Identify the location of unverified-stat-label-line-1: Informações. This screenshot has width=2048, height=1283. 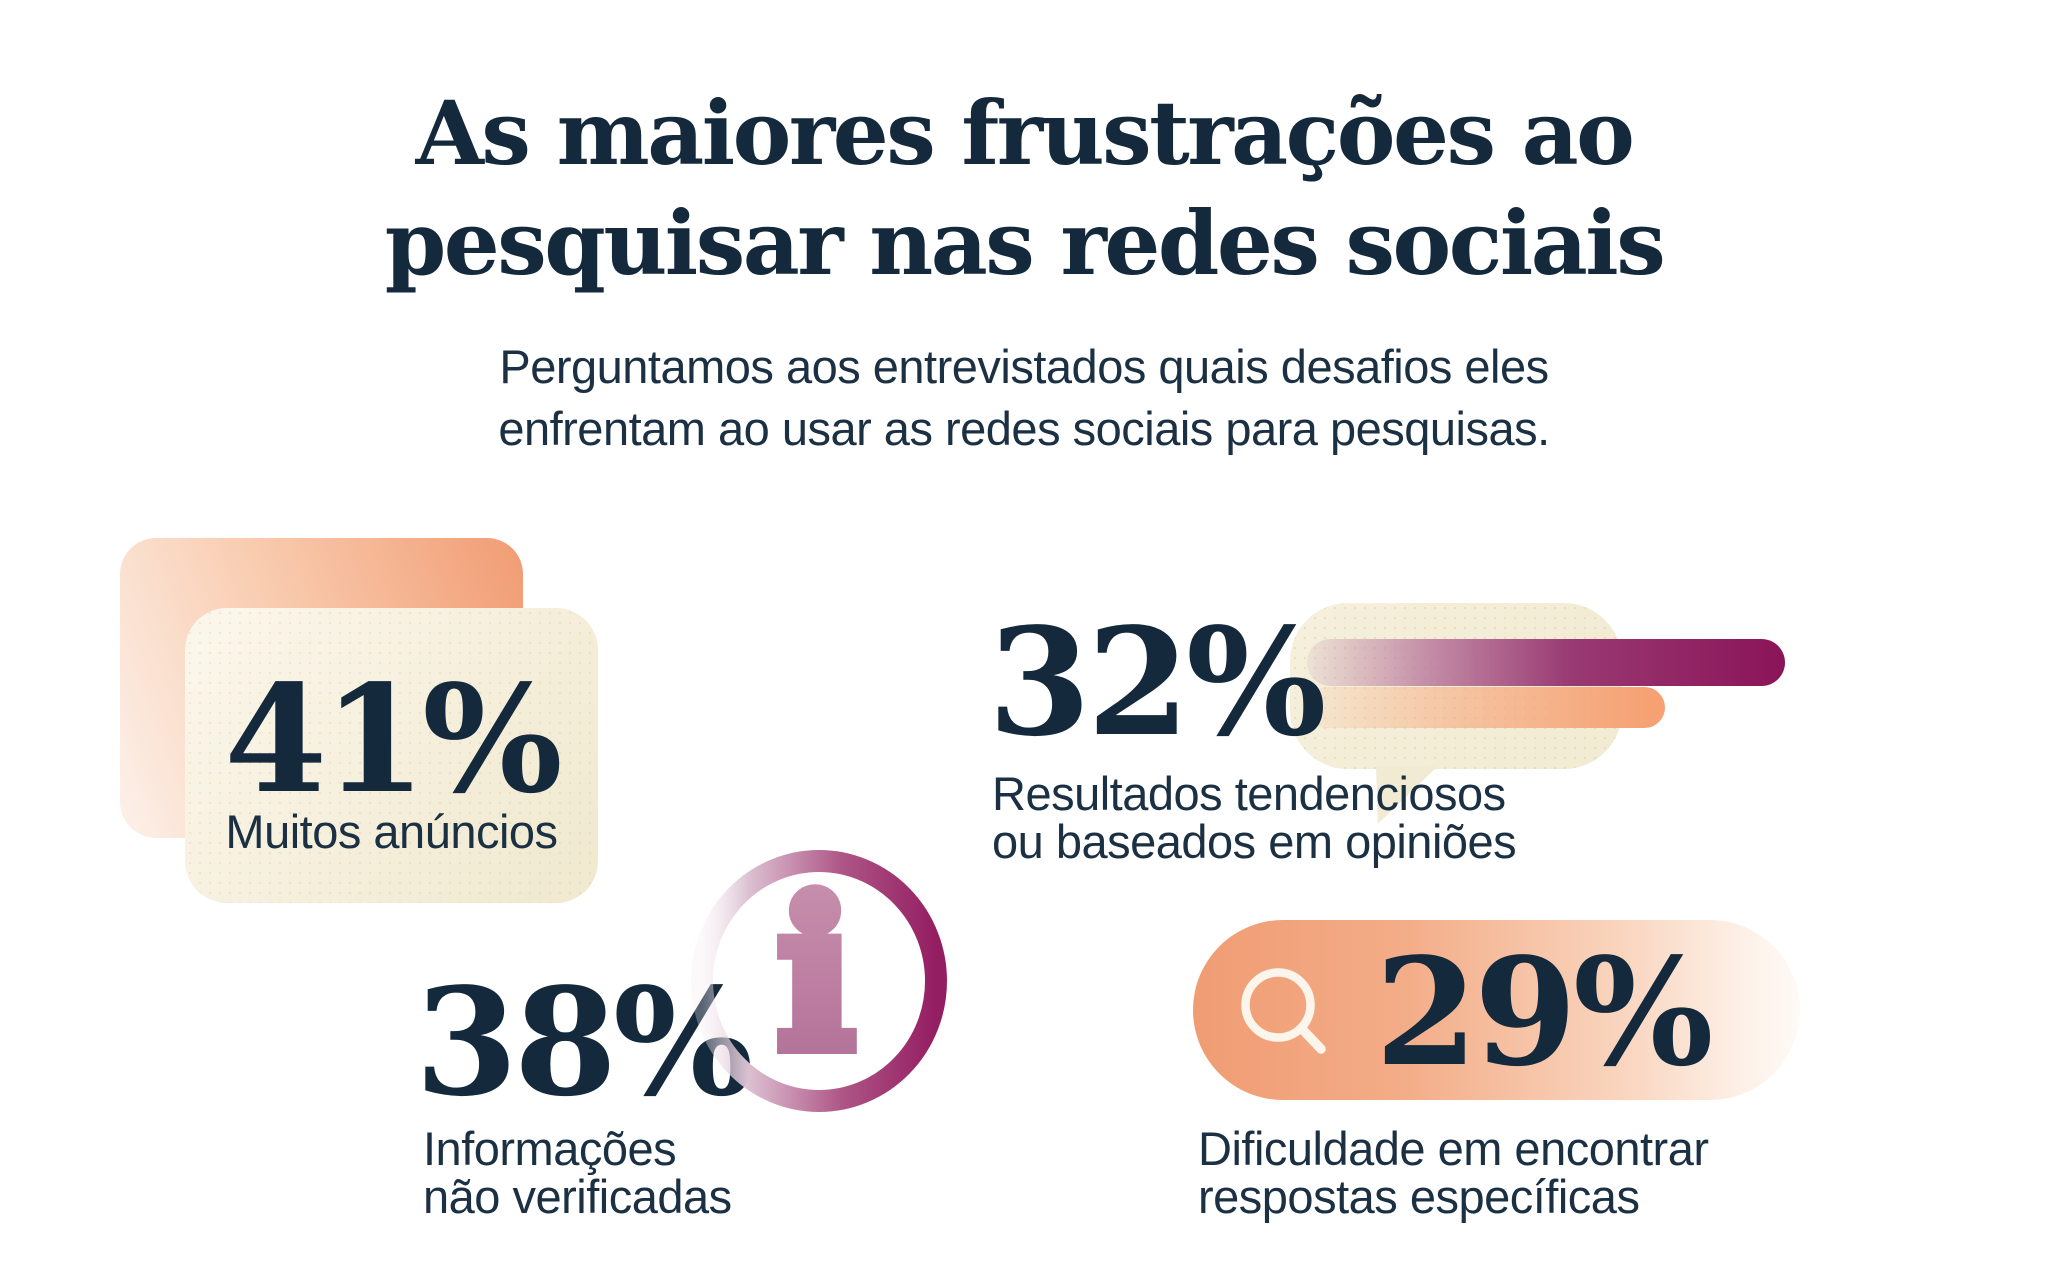
(550, 1148).